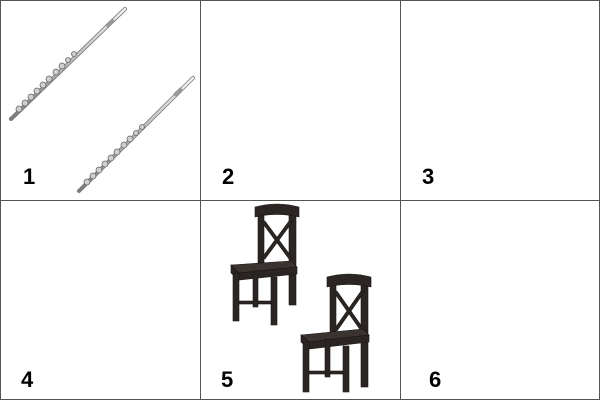  What do you see at coordinates (27, 379) in the screenshot?
I see `panel-number: 4` at bounding box center [27, 379].